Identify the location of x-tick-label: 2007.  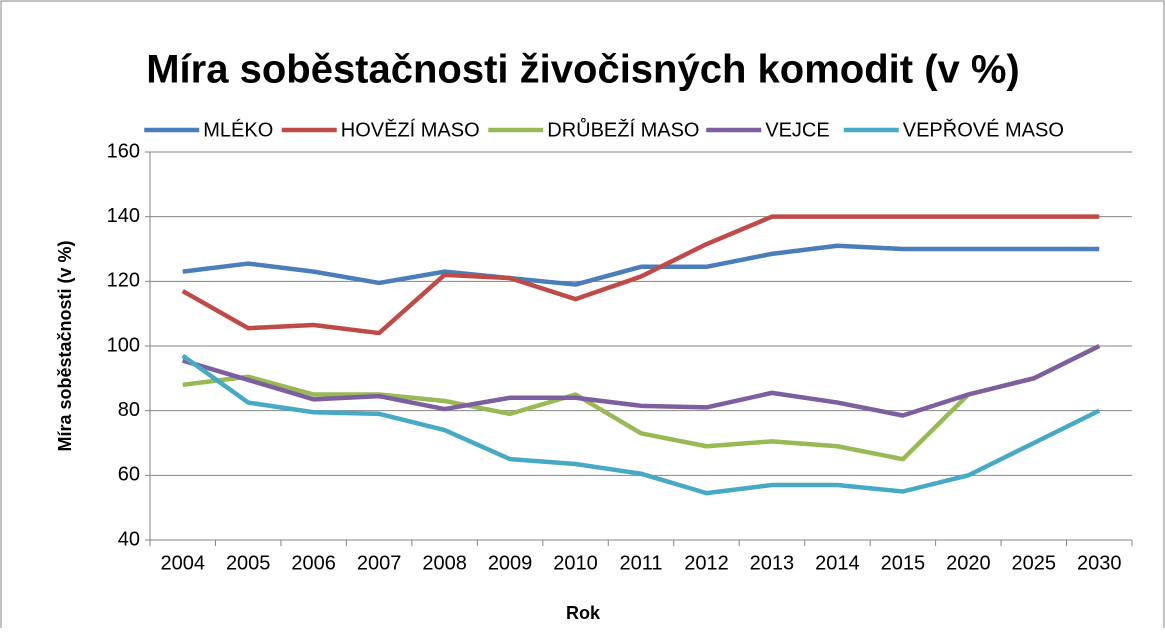
(379, 563).